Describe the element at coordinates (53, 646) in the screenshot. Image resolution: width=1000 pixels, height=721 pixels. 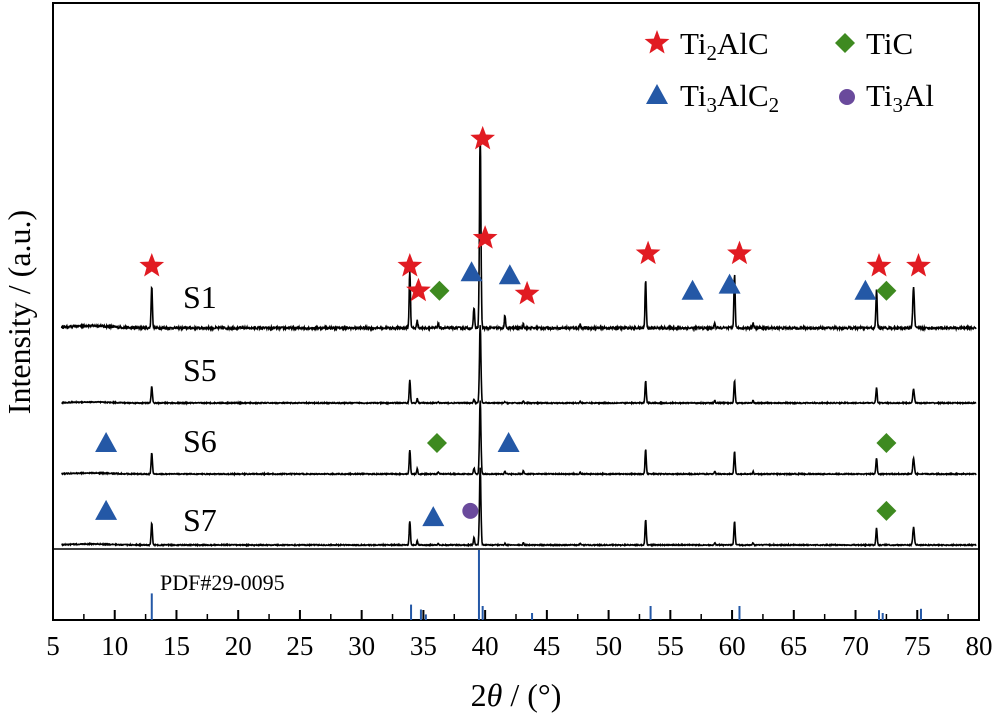
I see `x-tick-label-5: 5` at that location.